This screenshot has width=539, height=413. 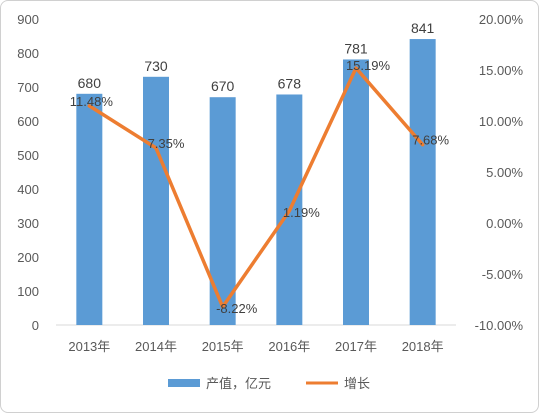 I want to click on legend-line-label: 增长, so click(x=357, y=383).